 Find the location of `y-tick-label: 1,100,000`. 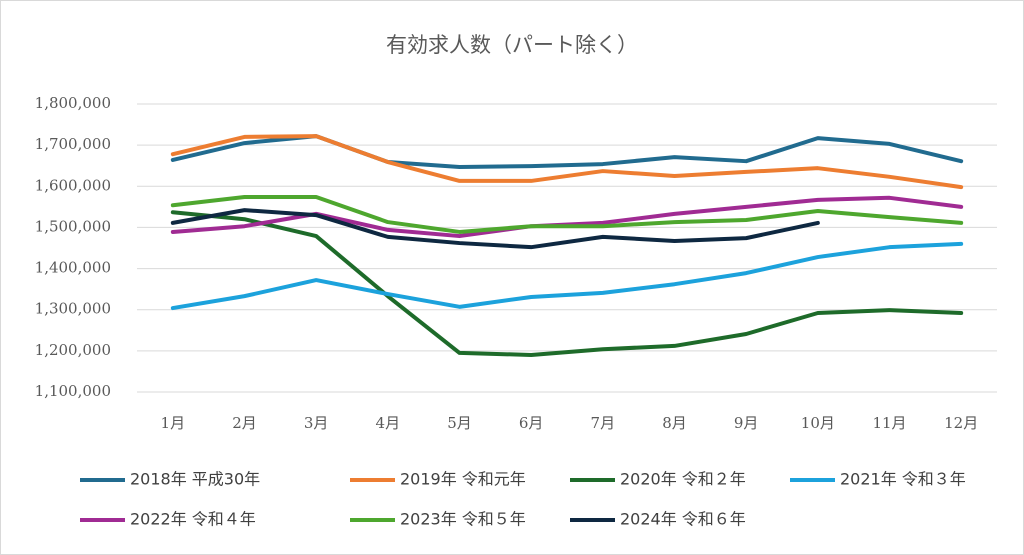

y-tick-label: 1,100,000 is located at coordinates (73, 391).